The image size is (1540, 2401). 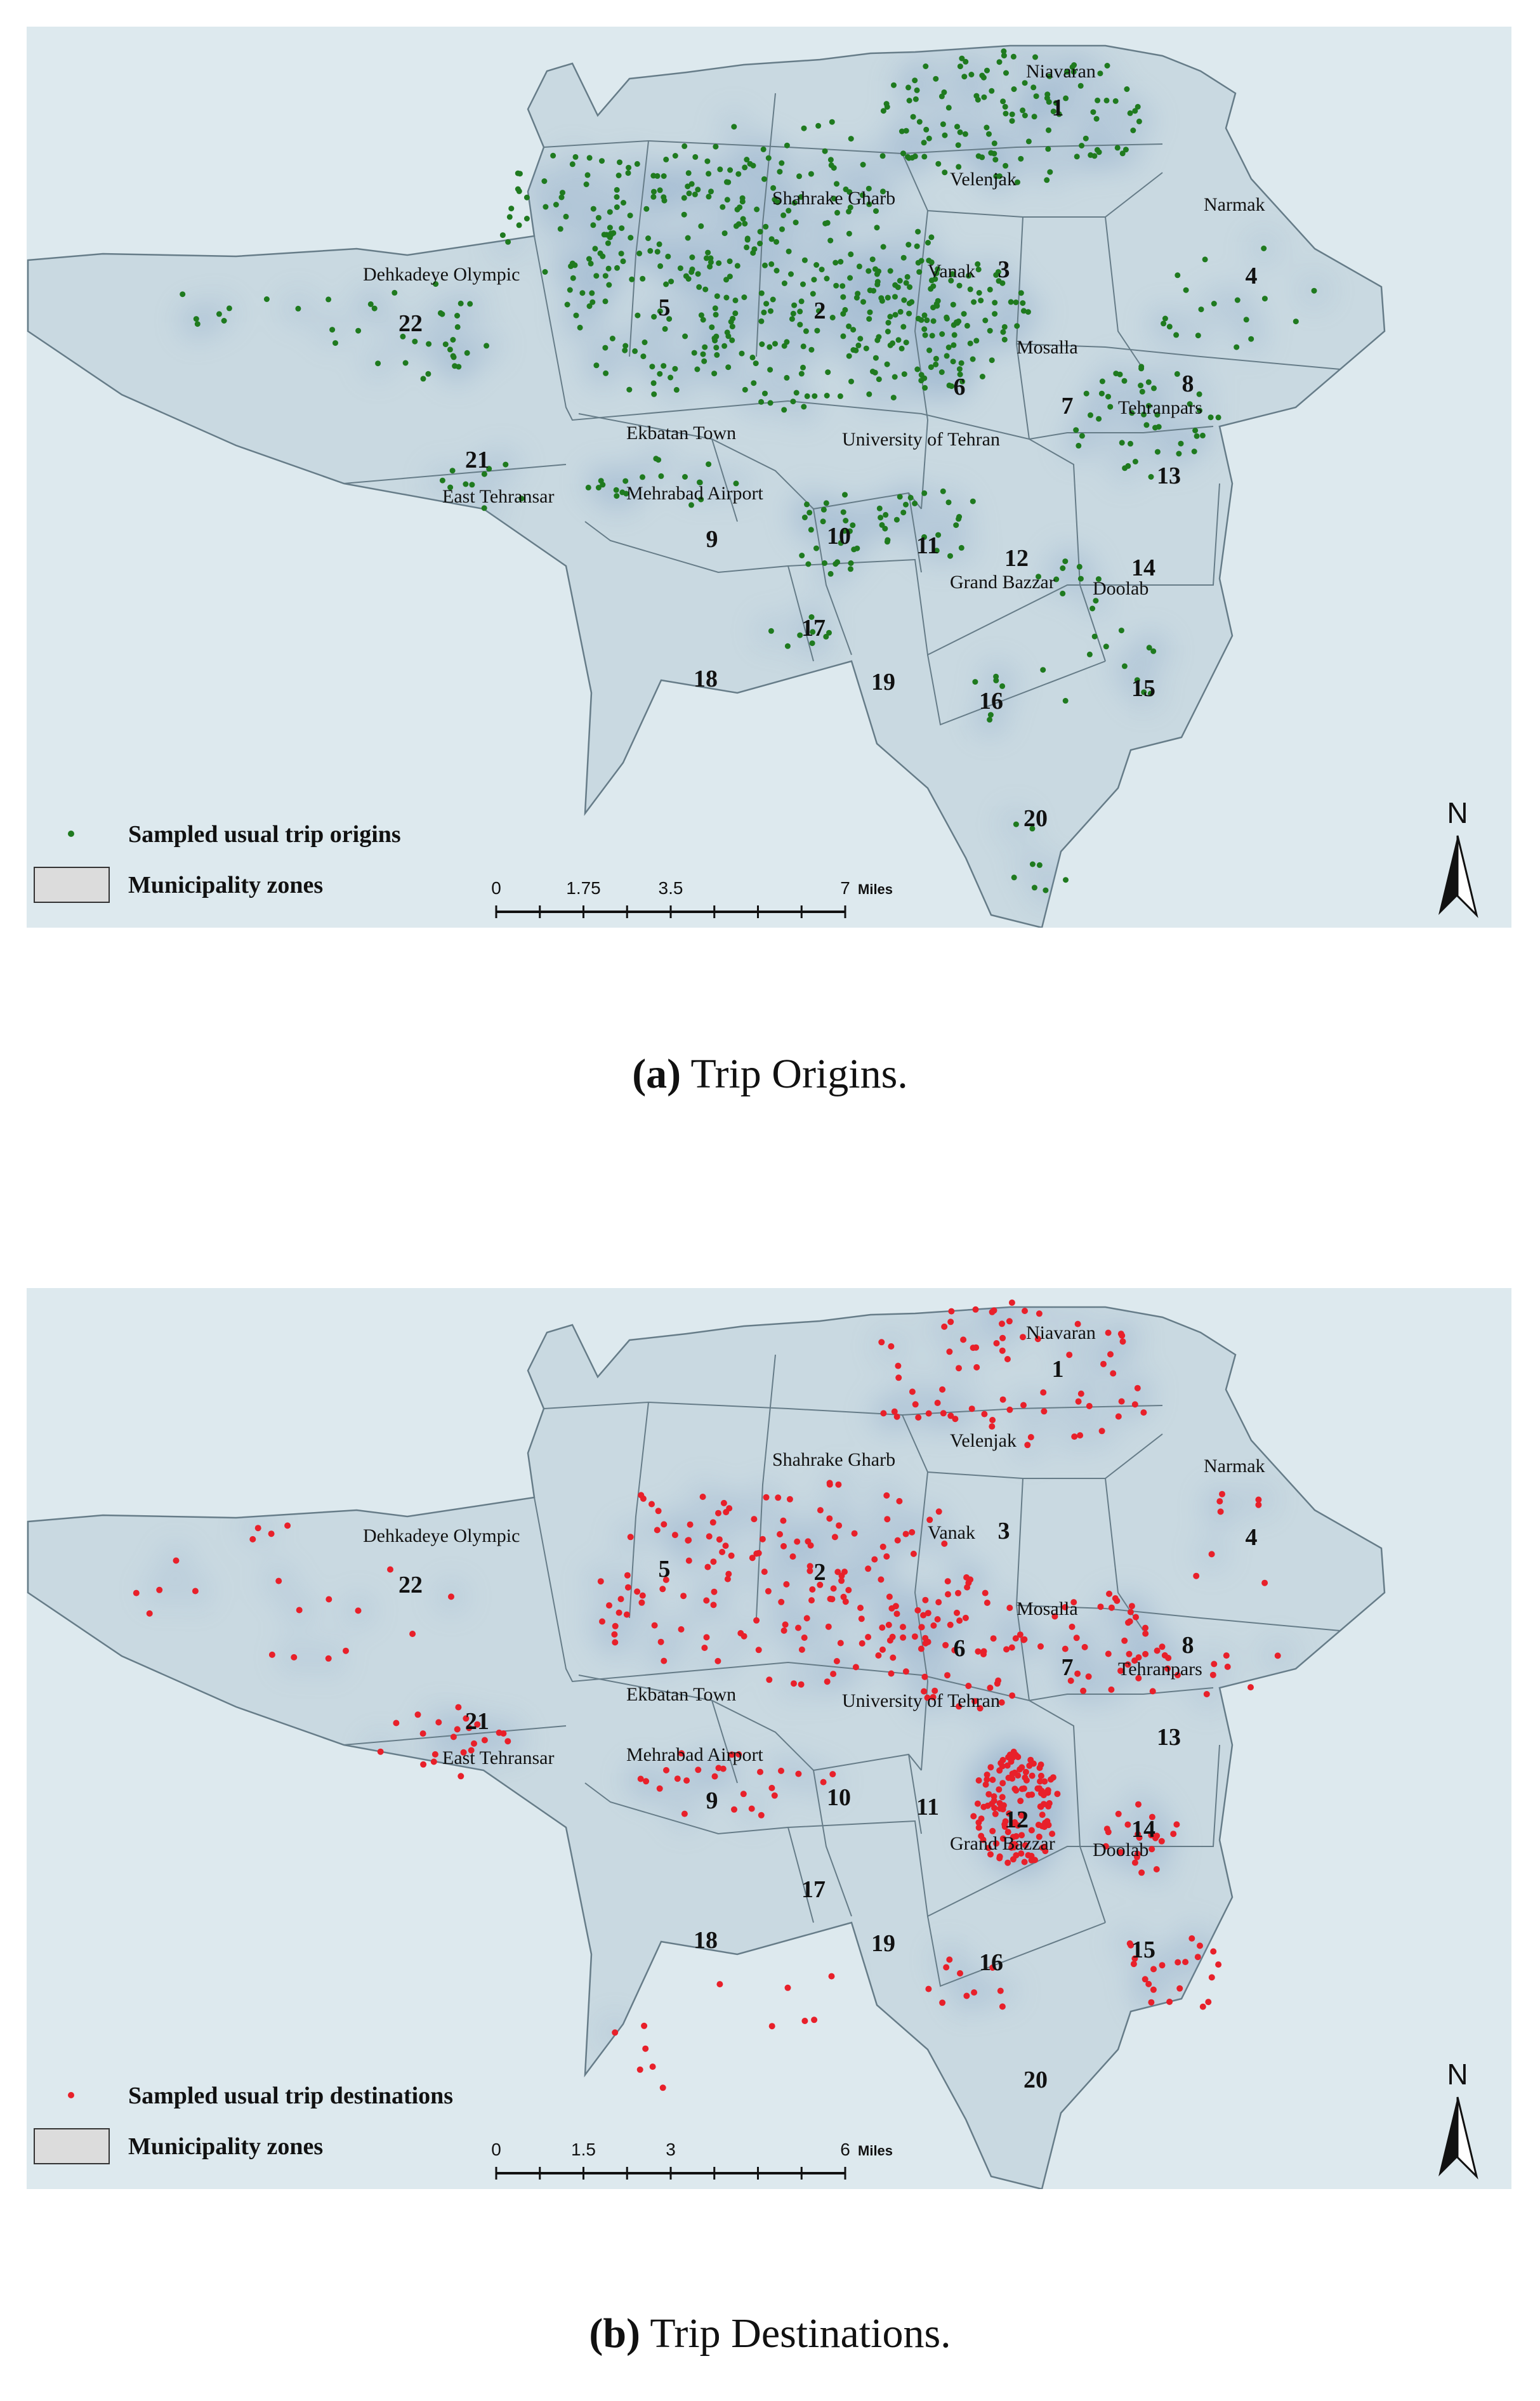 I want to click on place-label: Niavaran, so click(x=1061, y=71).